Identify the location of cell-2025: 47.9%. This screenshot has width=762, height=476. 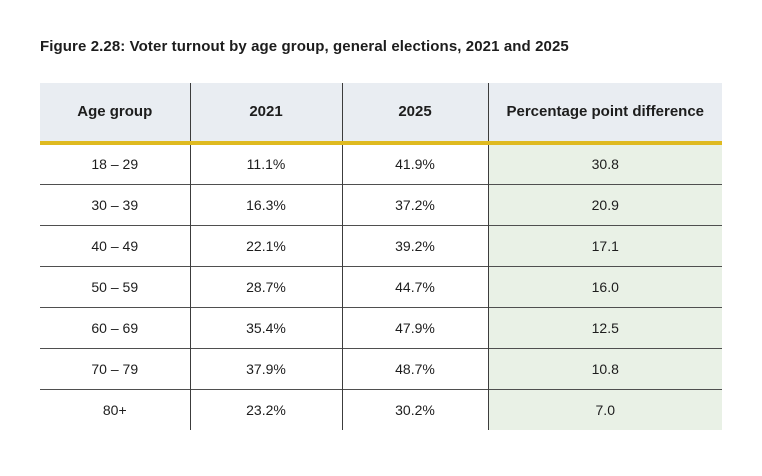
(414, 327).